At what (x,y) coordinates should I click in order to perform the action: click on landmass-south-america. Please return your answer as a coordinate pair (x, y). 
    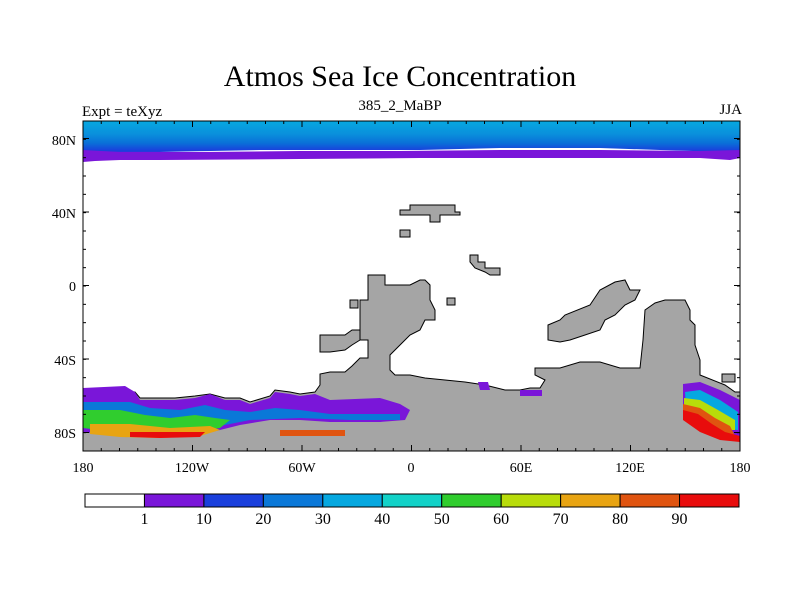
    Looking at the image, I should click on (340, 341).